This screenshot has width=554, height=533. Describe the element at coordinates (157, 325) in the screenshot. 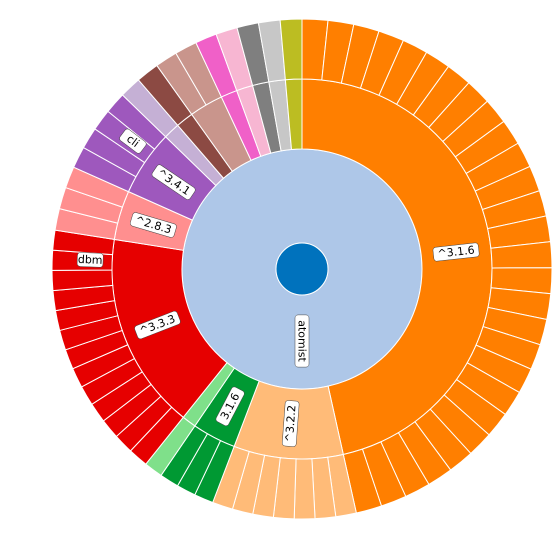

I see `sunburst-label-4-bg` at that location.